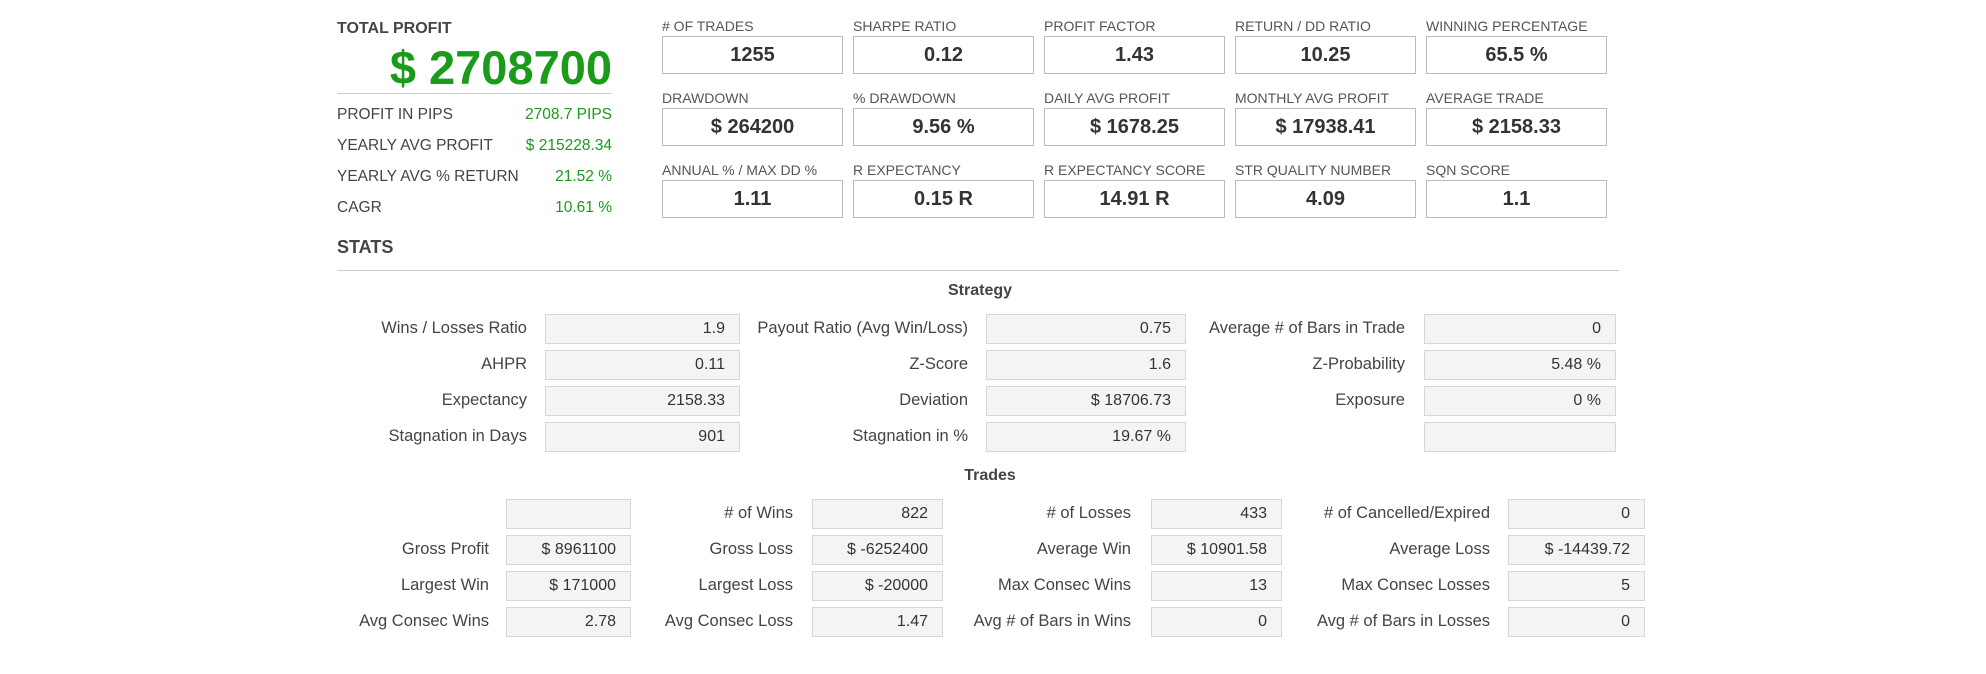  Describe the element at coordinates (758, 513) in the screenshot. I see `trade-label: # of Wins` at that location.